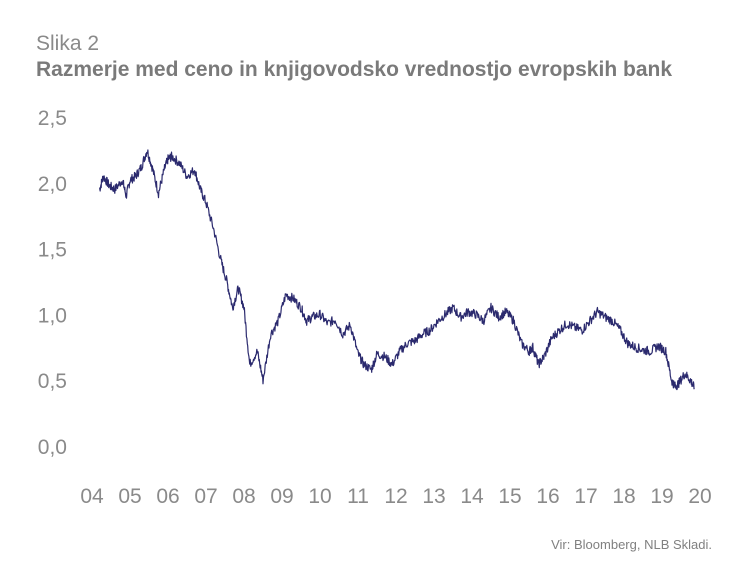 Image resolution: width=750 pixels, height=587 pixels. Describe the element at coordinates (699, 496) in the screenshot. I see `x-tick-label: 20` at that location.